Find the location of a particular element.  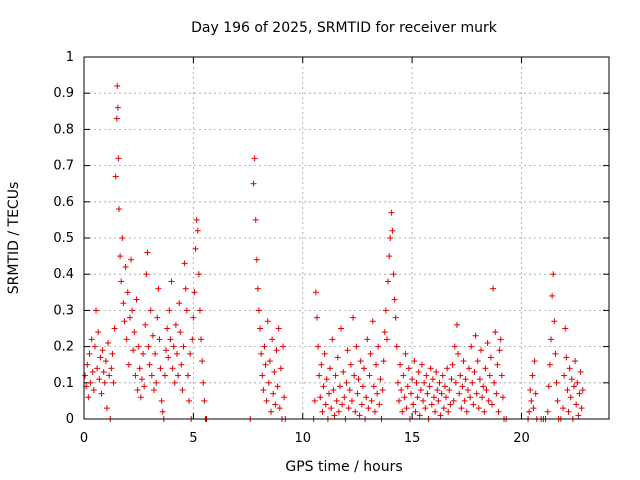

y-axis-label: SRMTID / TECUs is located at coordinates (14, 238).